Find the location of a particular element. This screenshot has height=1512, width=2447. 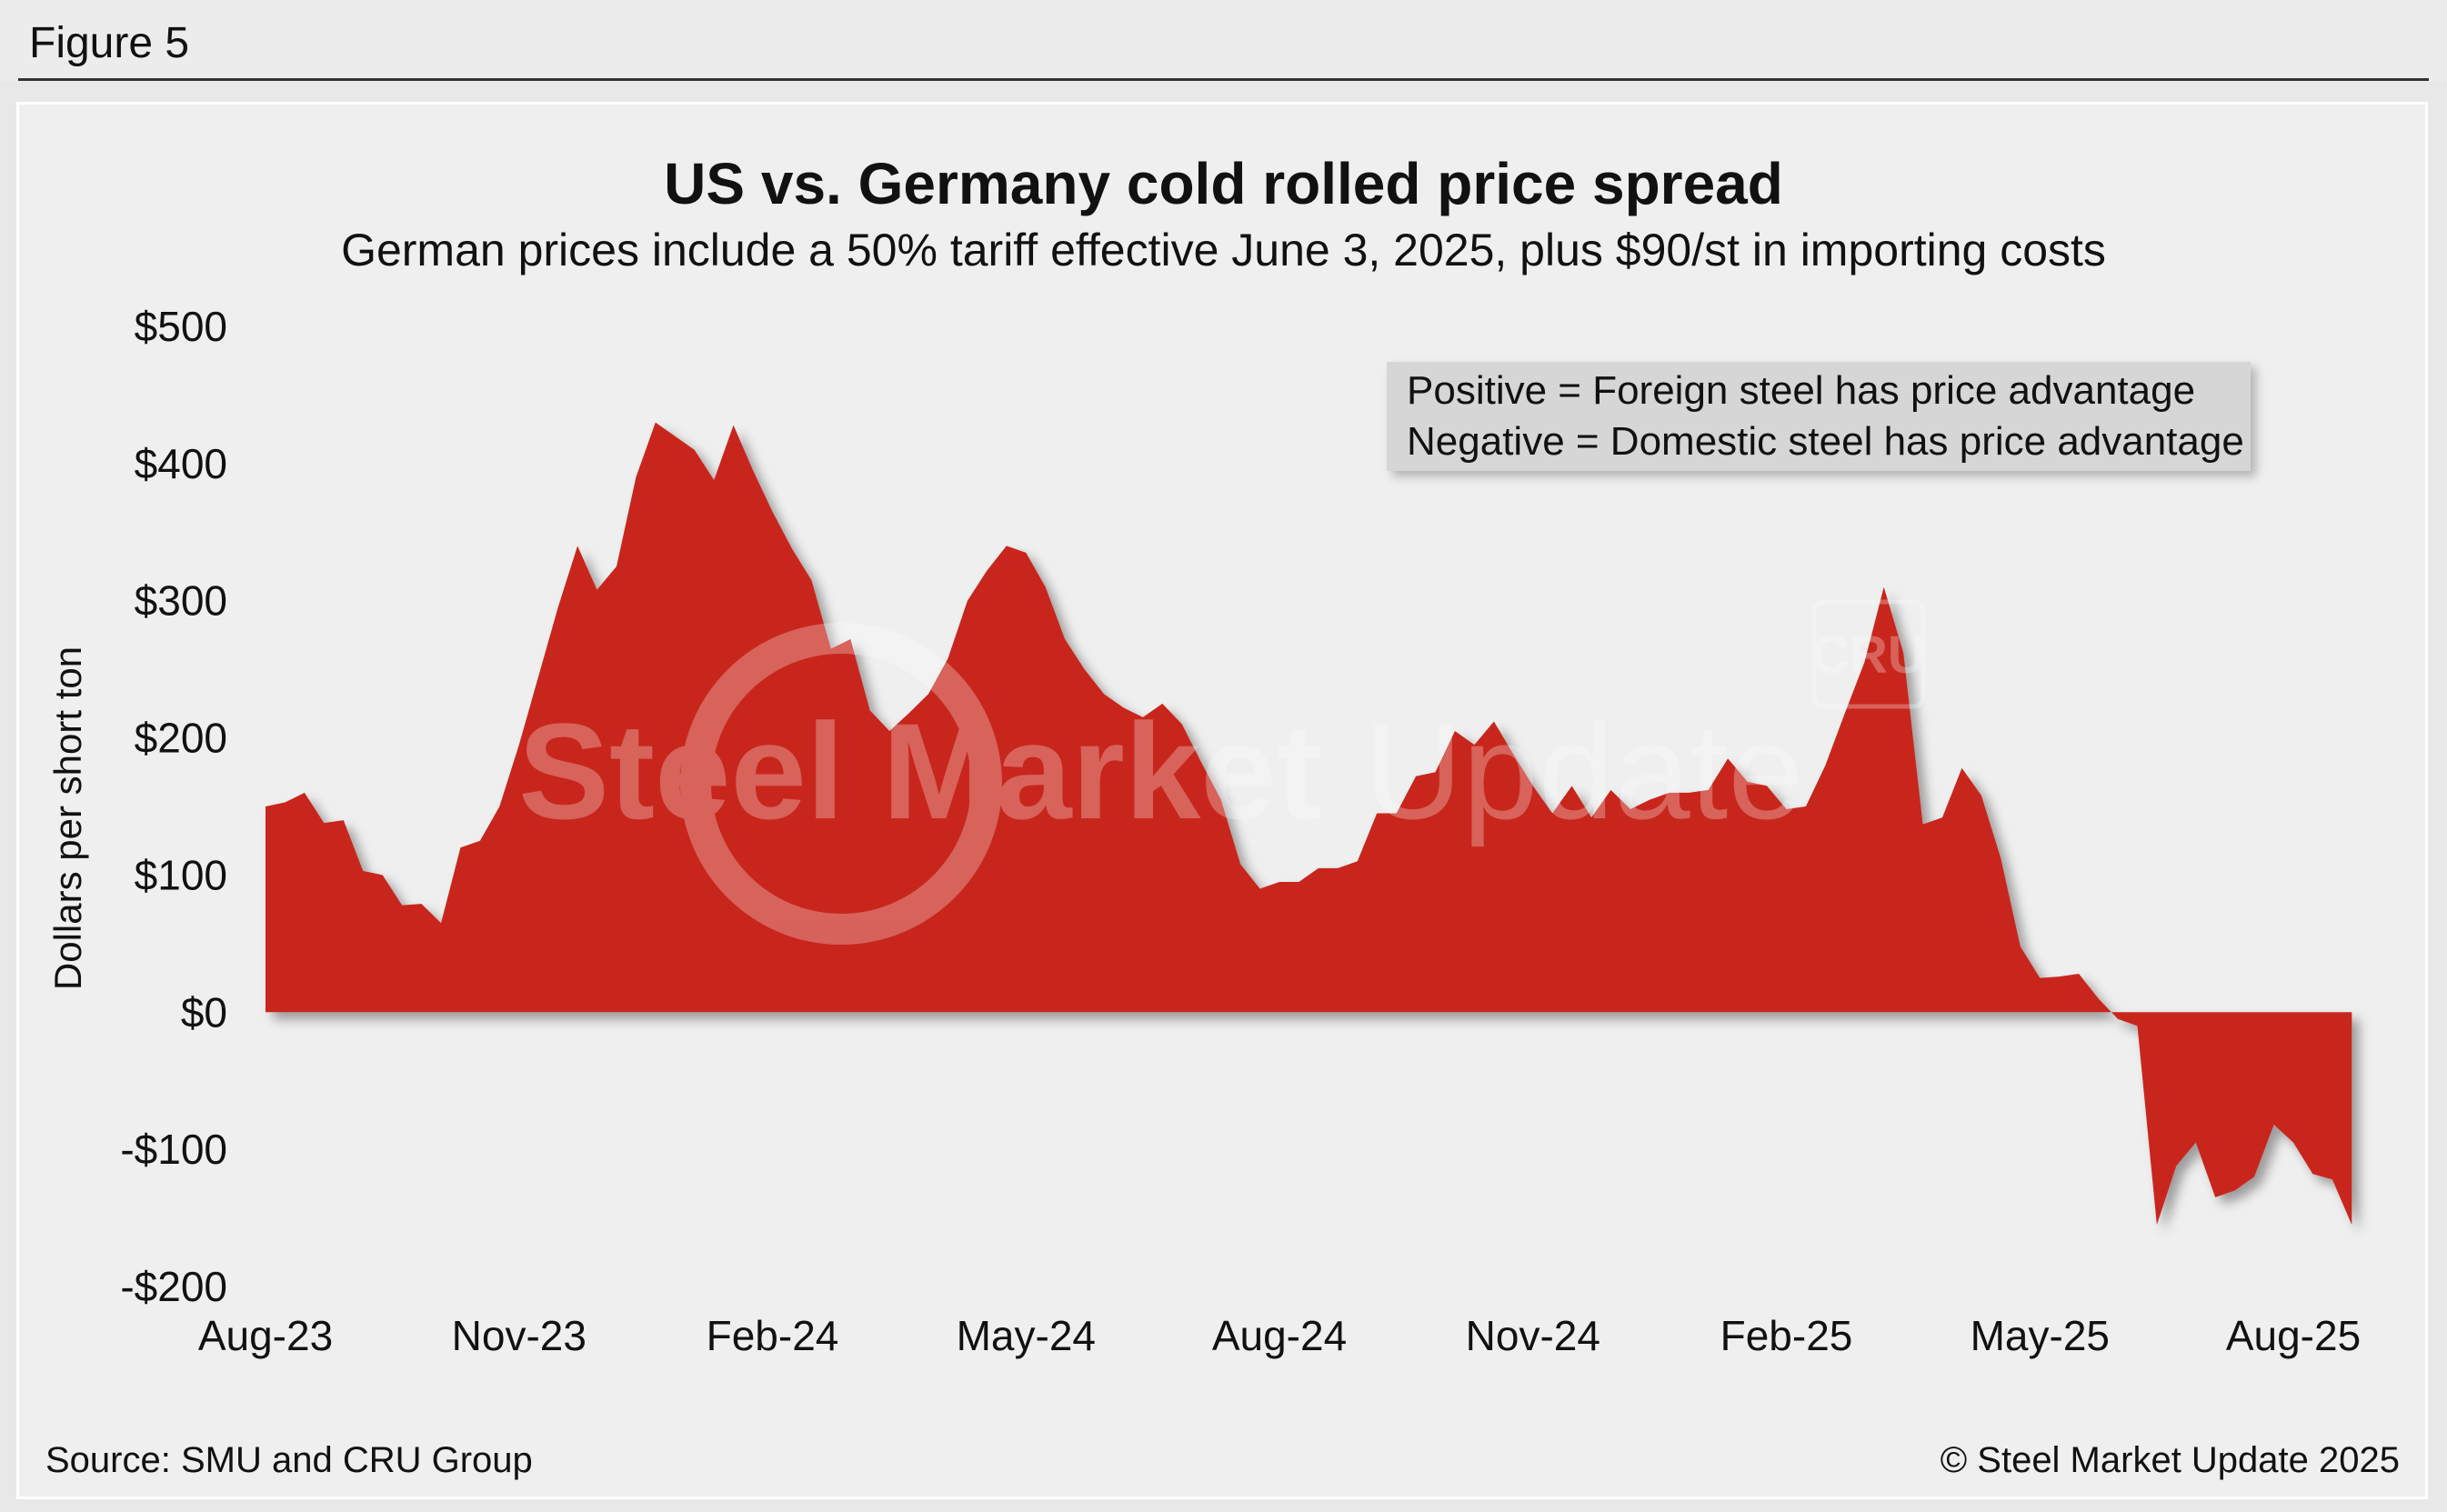

watermark-badge is located at coordinates (1869, 654).